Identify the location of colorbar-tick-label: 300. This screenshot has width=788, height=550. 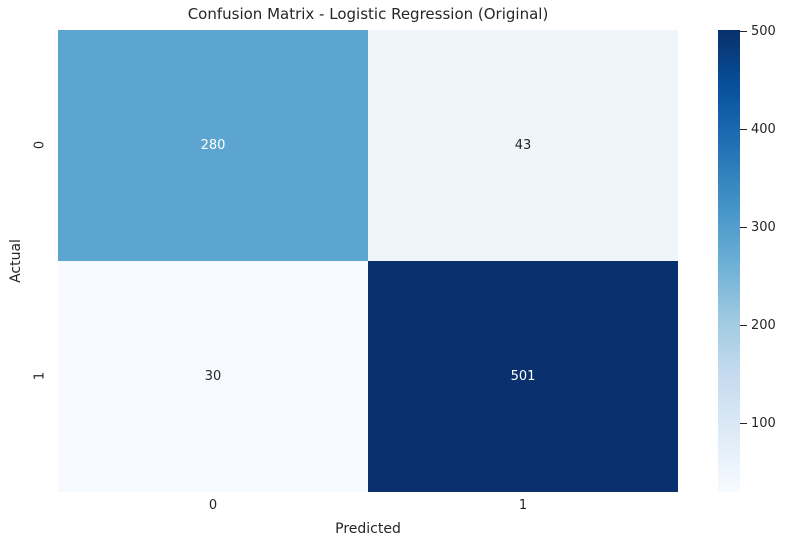
(763, 227).